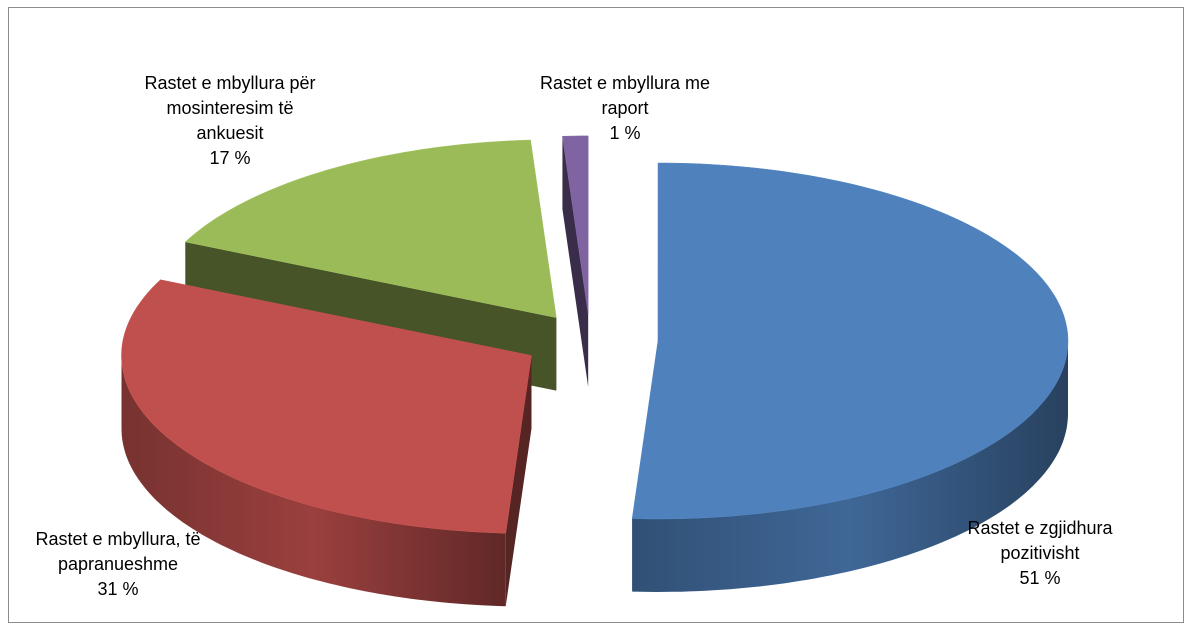  What do you see at coordinates (313, 481) in the screenshot?
I see `slice-side-inadmissible` at bounding box center [313, 481].